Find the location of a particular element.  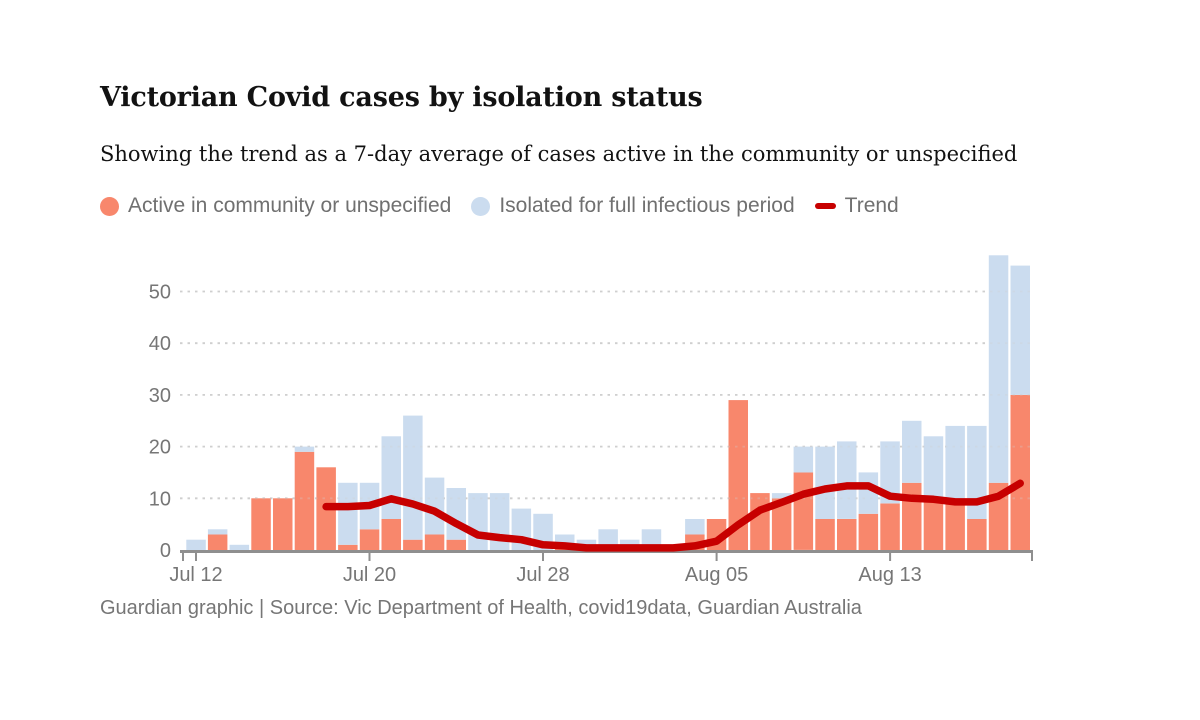

y-tick-label-20: 20 is located at coordinates (160, 448).